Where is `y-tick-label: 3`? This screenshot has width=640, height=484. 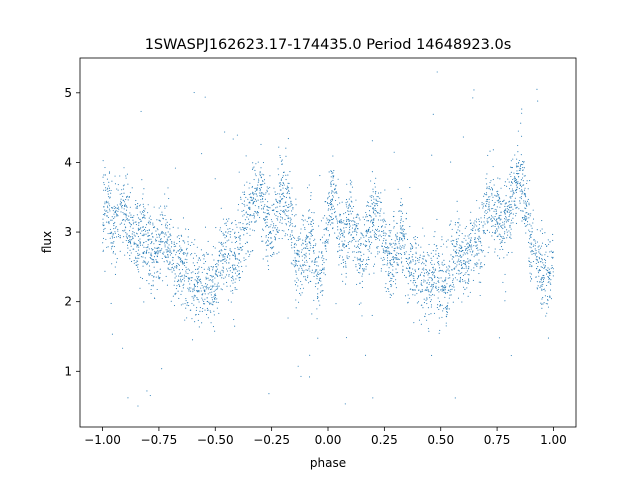
y-tick-label: 3 is located at coordinates (68, 232).